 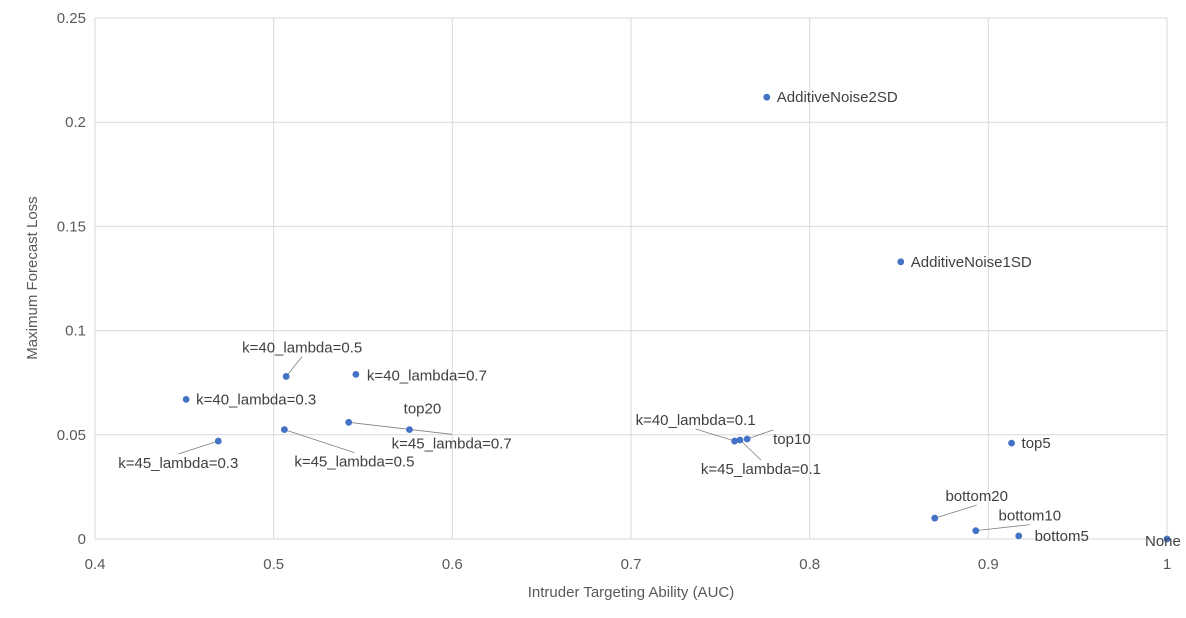 I want to click on point-label: top20, so click(x=423, y=409).